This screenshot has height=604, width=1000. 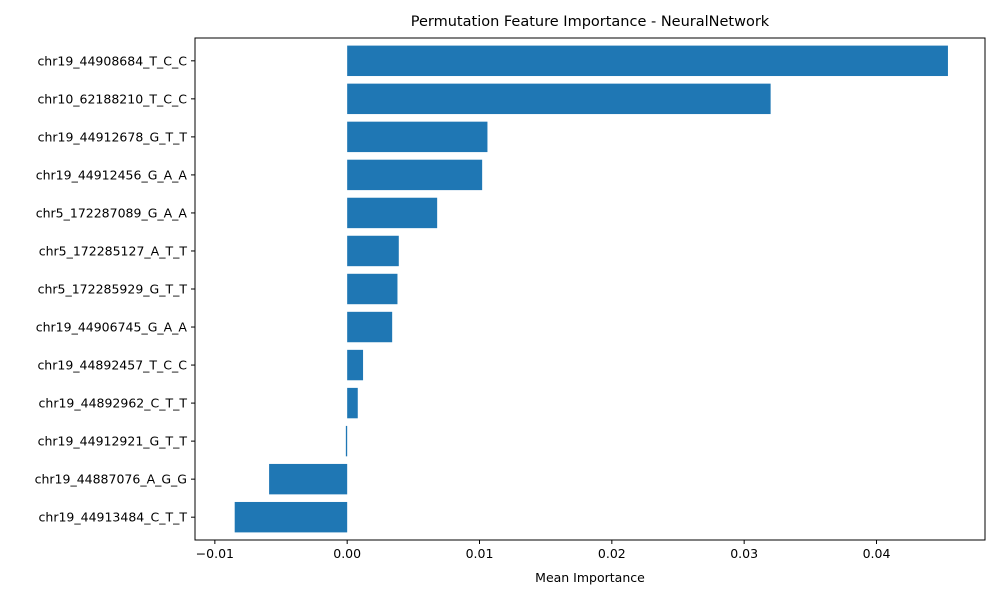 I want to click on y-tick-label: chr19_44912678_G_T_T, so click(x=113, y=136).